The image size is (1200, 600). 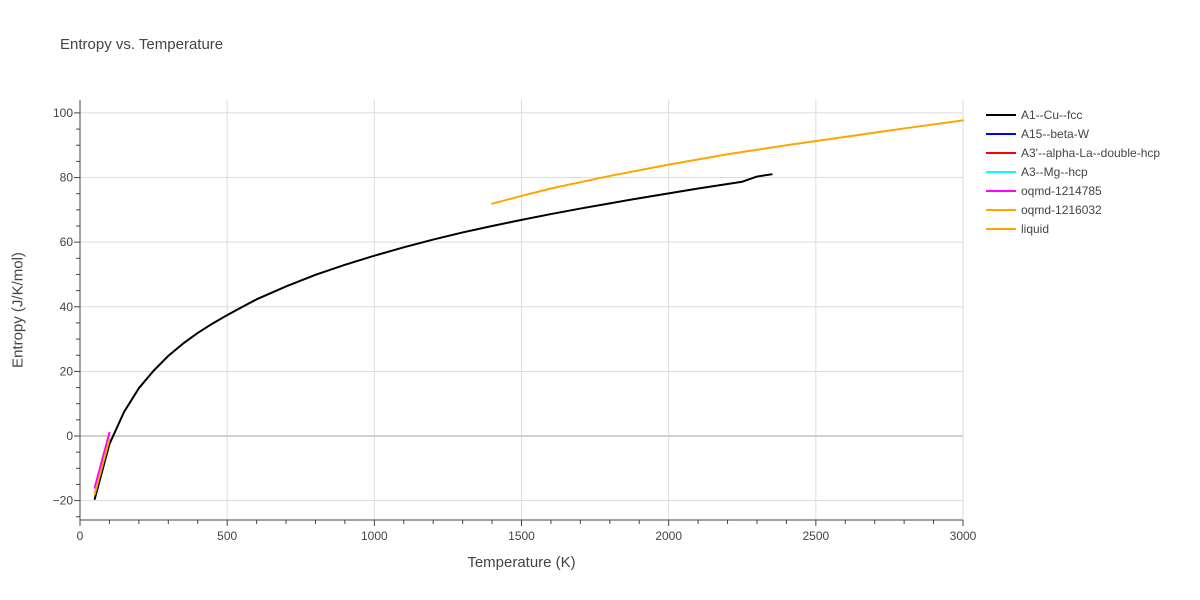 I want to click on x-tick-label: 3000, so click(x=963, y=536).